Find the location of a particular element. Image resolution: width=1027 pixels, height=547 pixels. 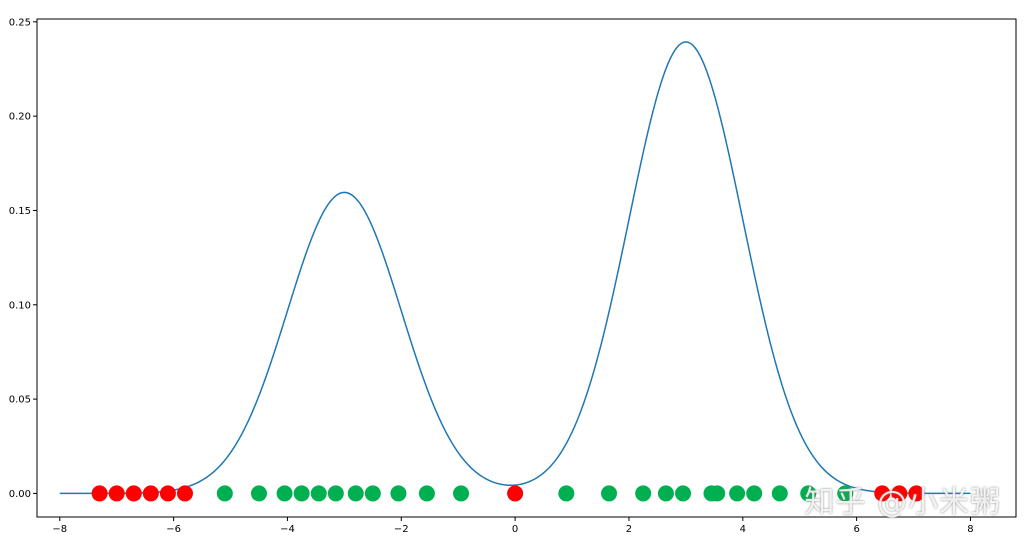

x-tick-label: −8 is located at coordinates (59, 529).